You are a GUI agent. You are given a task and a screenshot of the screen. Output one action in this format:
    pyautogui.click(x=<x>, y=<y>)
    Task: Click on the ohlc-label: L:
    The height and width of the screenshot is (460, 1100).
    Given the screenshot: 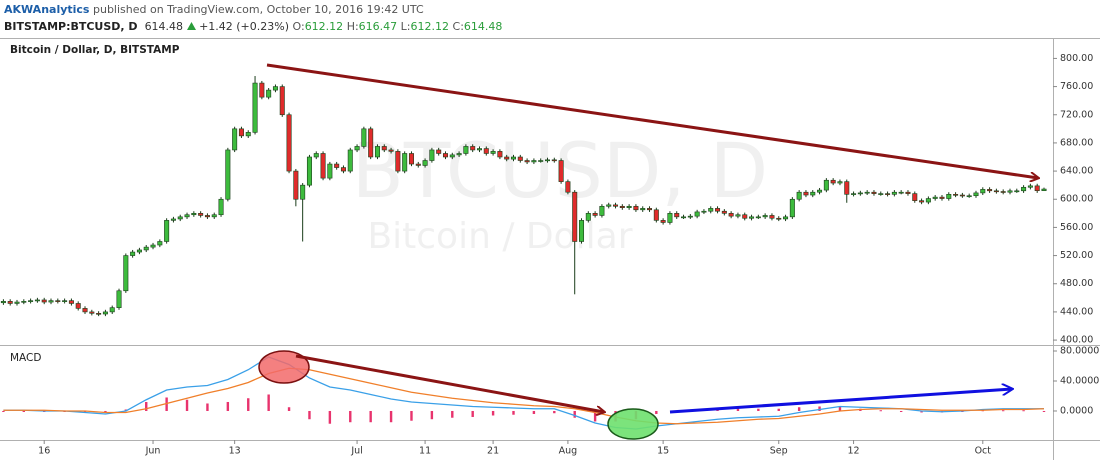 What is the action you would take?
    pyautogui.click(x=405, y=26)
    